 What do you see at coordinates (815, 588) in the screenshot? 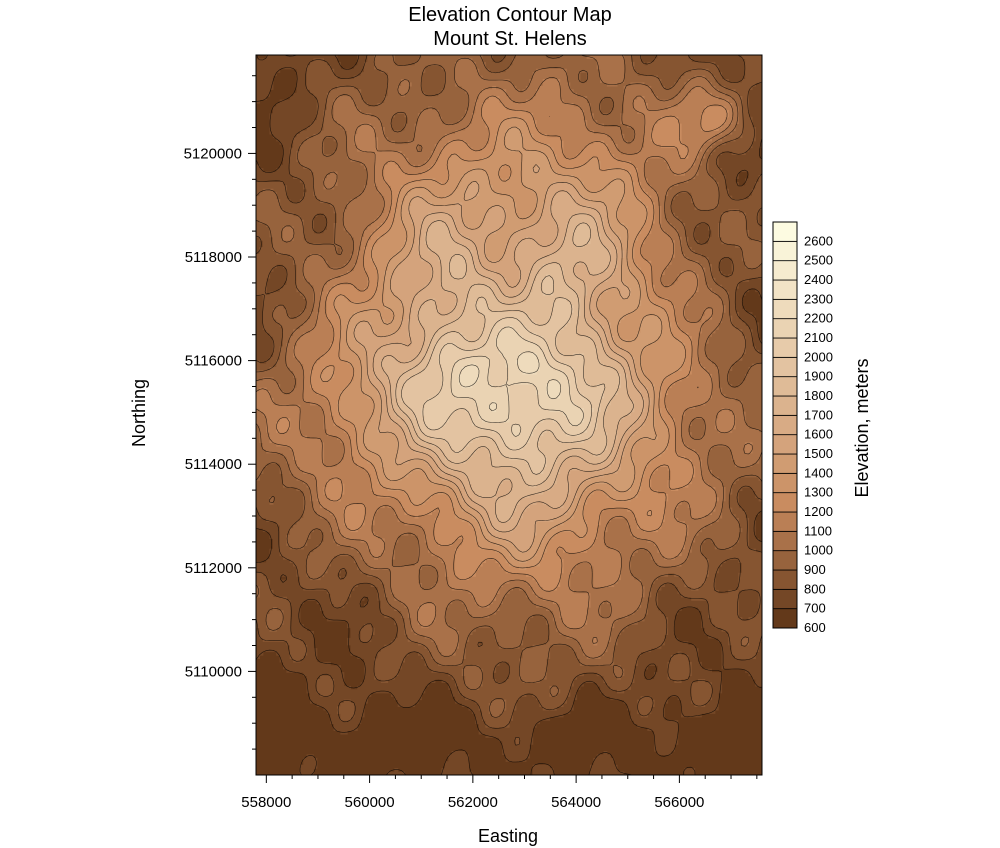
I see `colorbar-tick-label: 800` at bounding box center [815, 588].